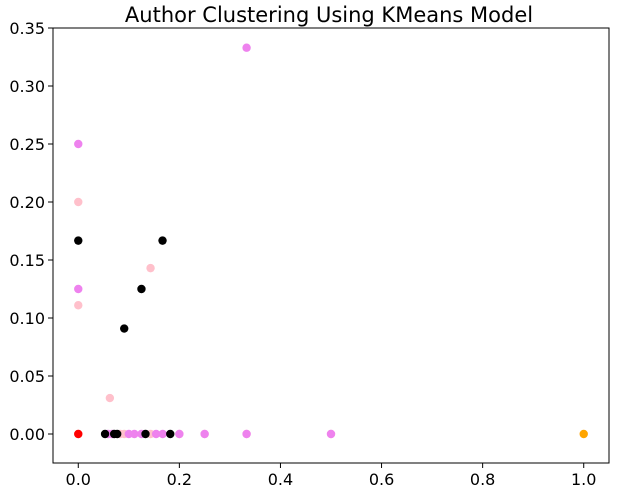 The width and height of the screenshot is (618, 492). Describe the element at coordinates (179, 479) in the screenshot. I see `x-tick-label: 0.2` at that location.